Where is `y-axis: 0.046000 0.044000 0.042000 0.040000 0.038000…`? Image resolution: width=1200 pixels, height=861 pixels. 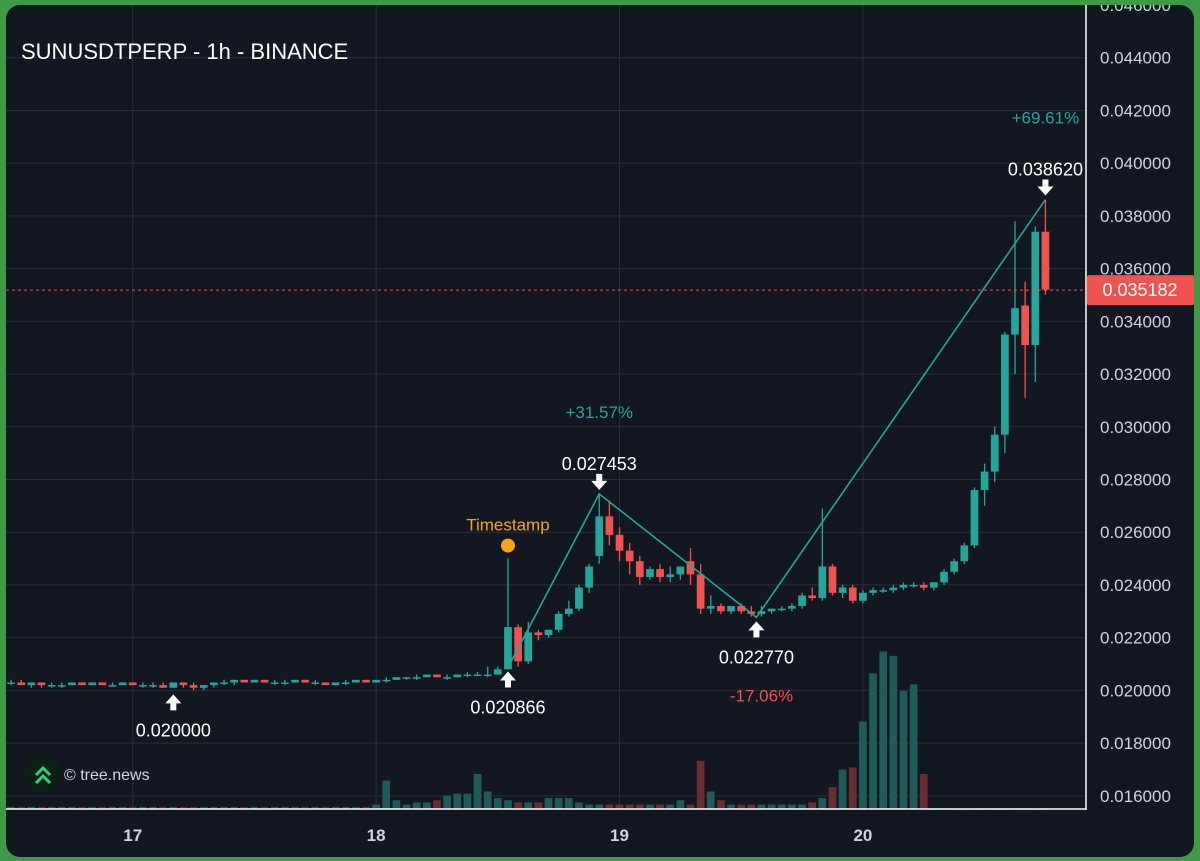
y-axis: 0.046000 0.044000 0.042000 0.040000 0.038000… is located at coordinates (1135, 405).